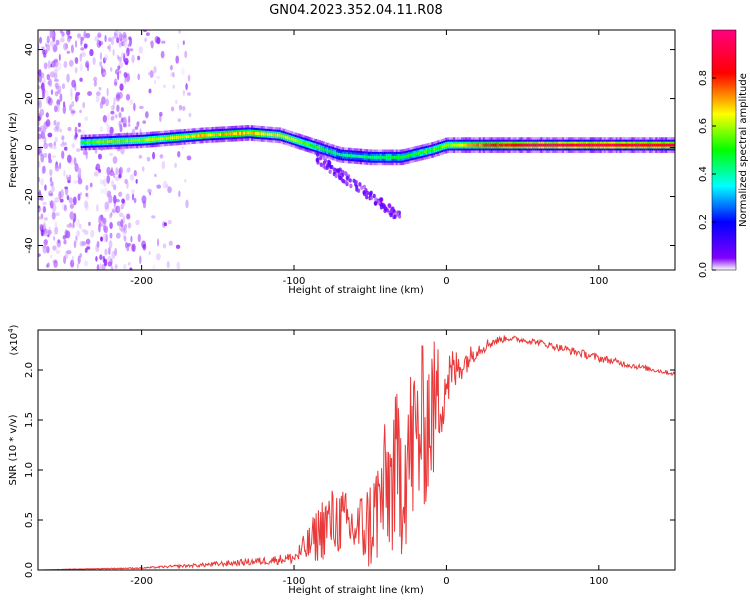 Image resolution: width=750 pixels, height=600 pixels. I want to click on snr-xlabel: Height of straight line (km), so click(356, 590).